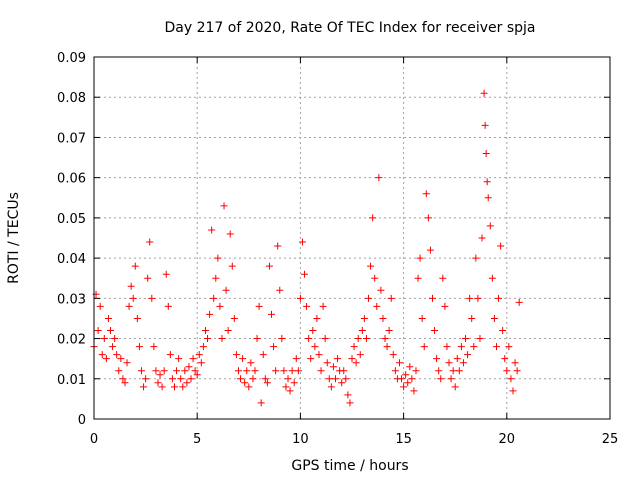 Image resolution: width=640 pixels, height=480 pixels. What do you see at coordinates (71, 138) in the screenshot?
I see `y-tick-label: 0.07` at bounding box center [71, 138].